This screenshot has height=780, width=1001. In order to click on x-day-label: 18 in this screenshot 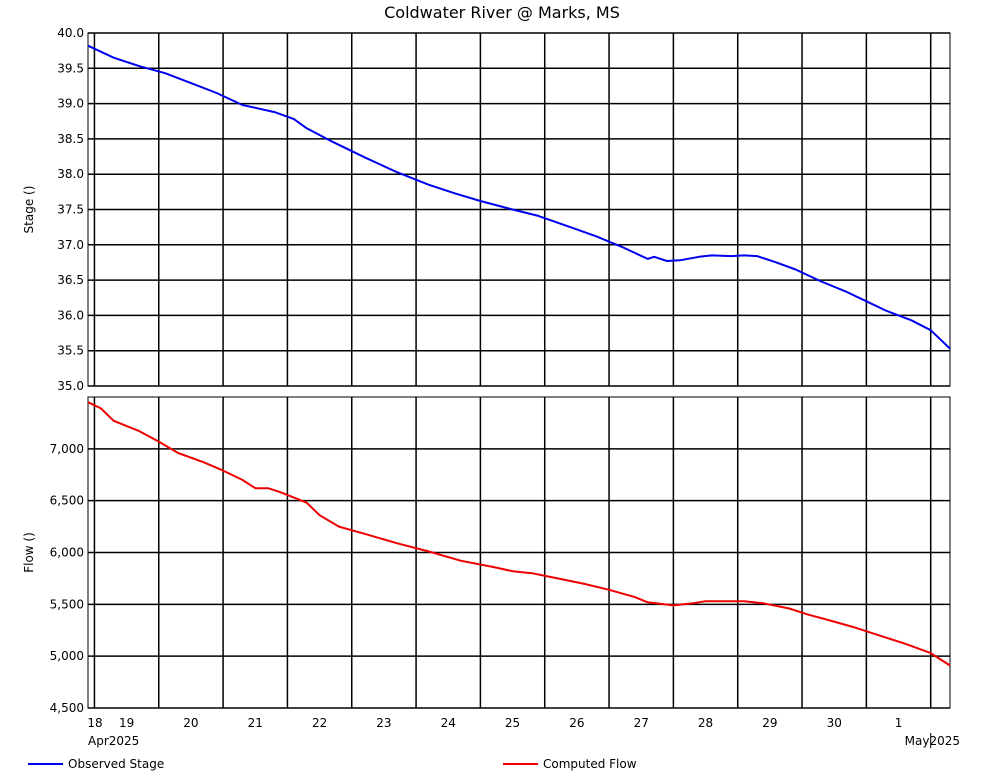, I will do `click(94, 723)`.